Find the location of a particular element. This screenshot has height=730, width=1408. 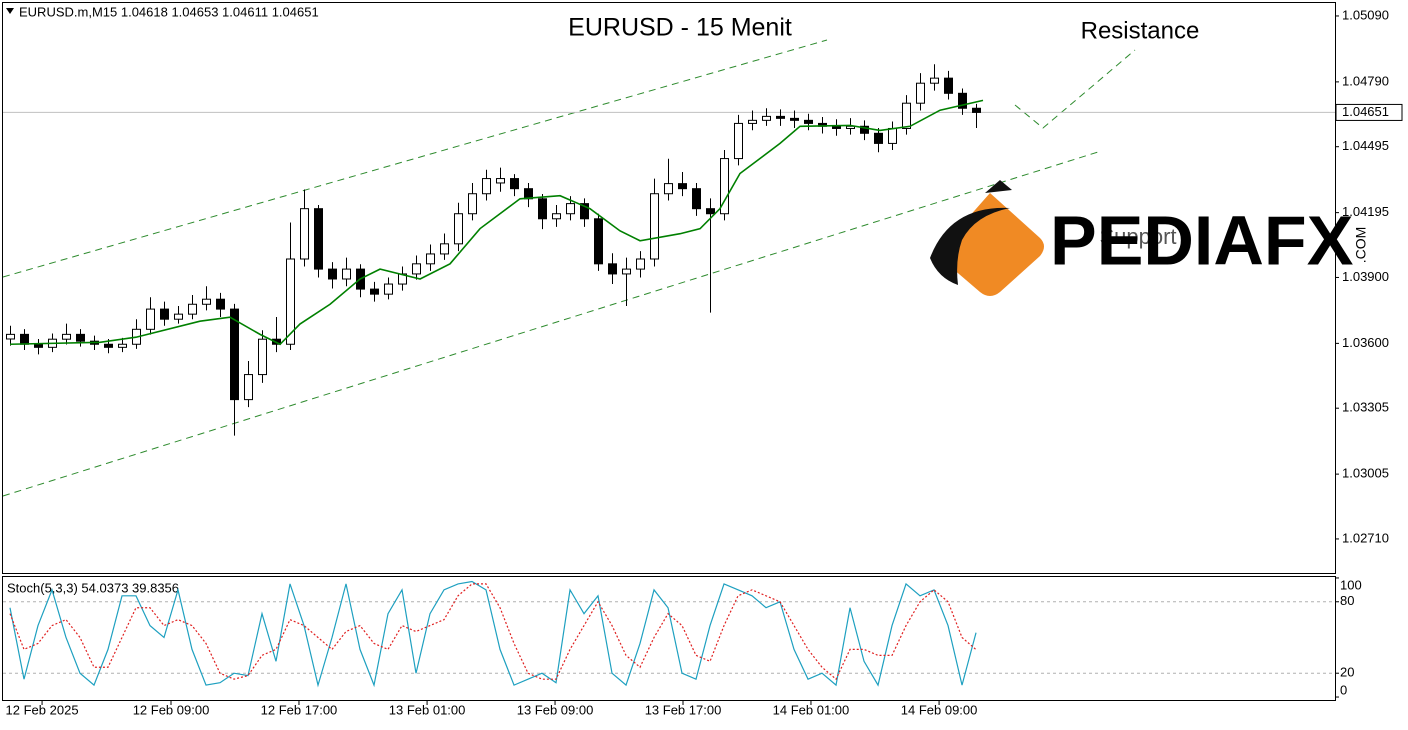

y-tick-label: 1.05090 is located at coordinates (1365, 14).